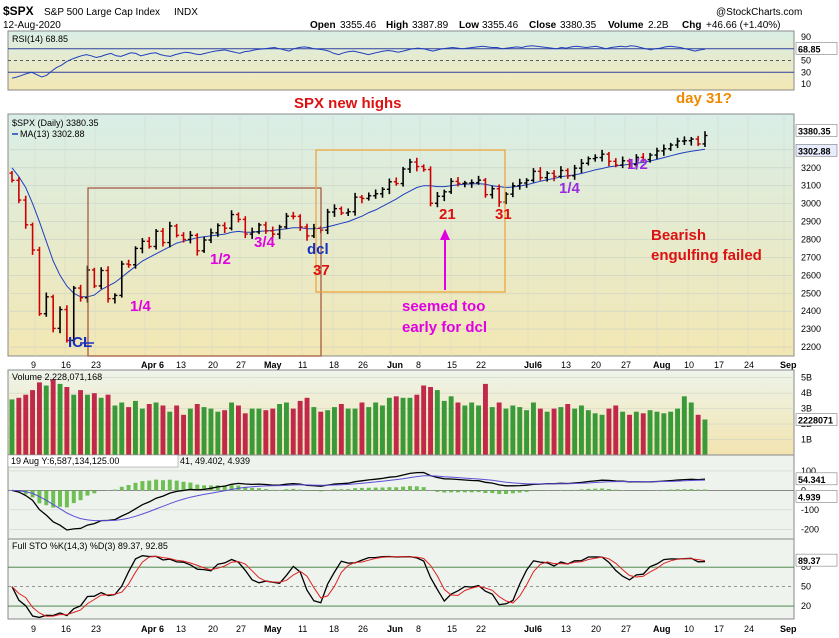  What do you see at coordinates (102, 12) in the screenshot?
I see `header-name: S&P 500 Large Cap Index` at bounding box center [102, 12].